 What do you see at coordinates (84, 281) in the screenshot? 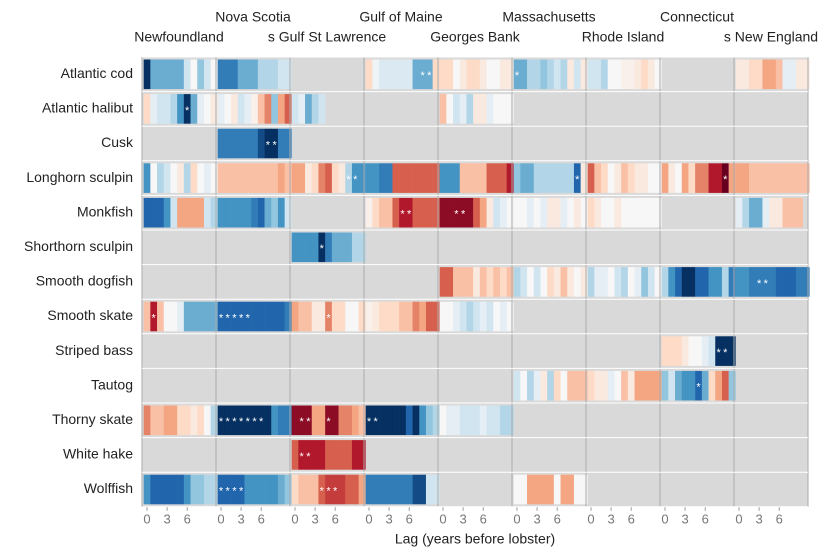
I see `species-label: Smooth dogfish` at bounding box center [84, 281].